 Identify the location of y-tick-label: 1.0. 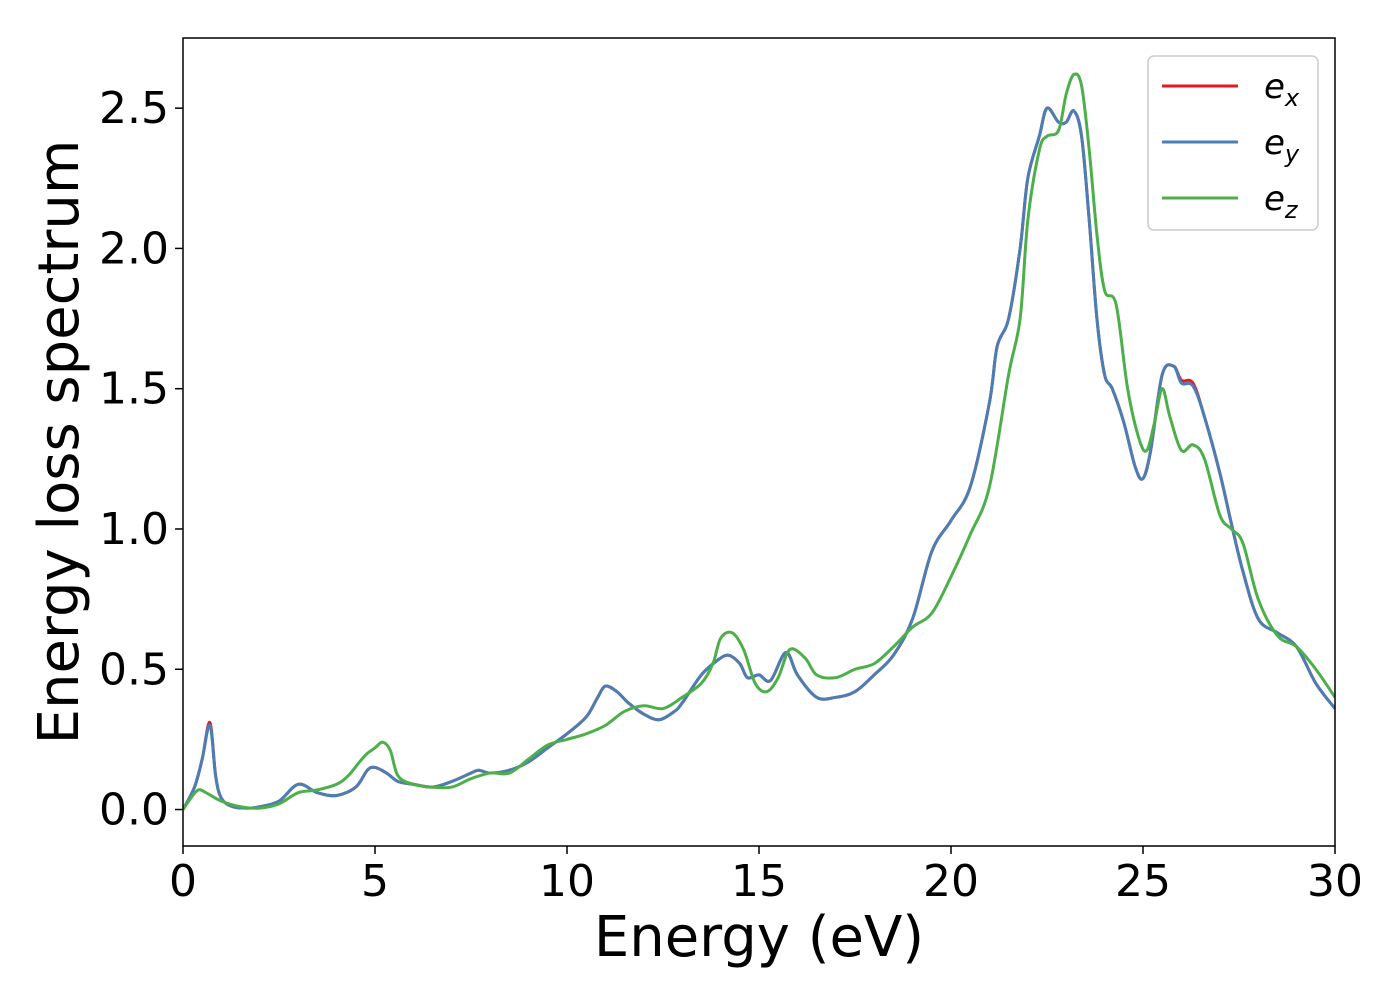
(134, 529).